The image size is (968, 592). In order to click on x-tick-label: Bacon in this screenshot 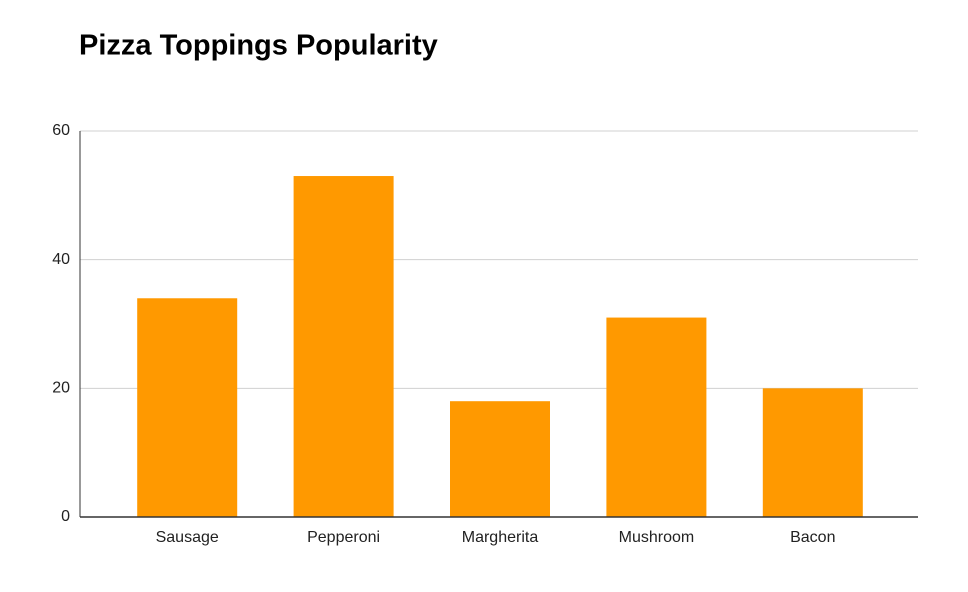, I will do `click(812, 537)`.